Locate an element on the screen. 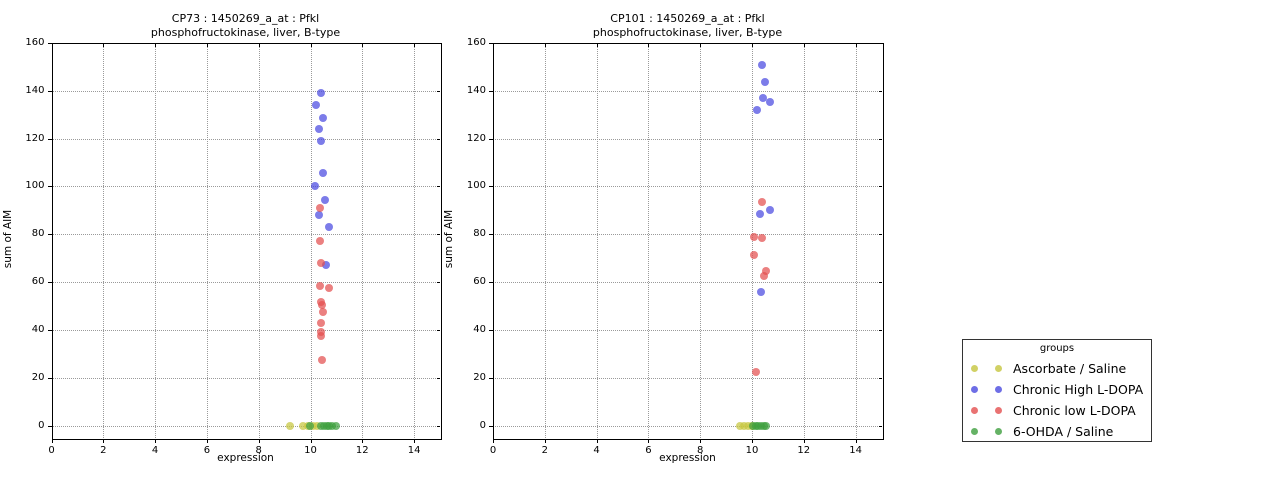 The width and height of the screenshot is (1280, 480). y-tick-label: 120 is located at coordinates (35, 138).